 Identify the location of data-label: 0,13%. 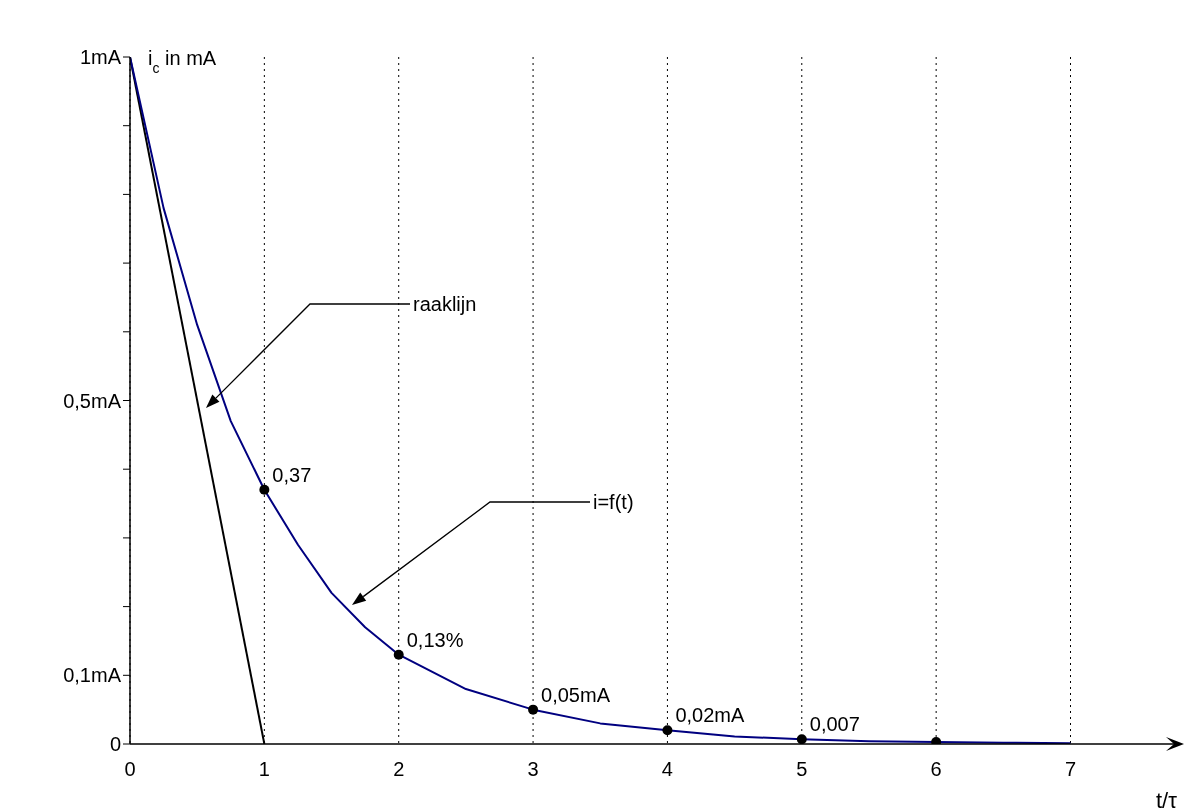
(435, 639).